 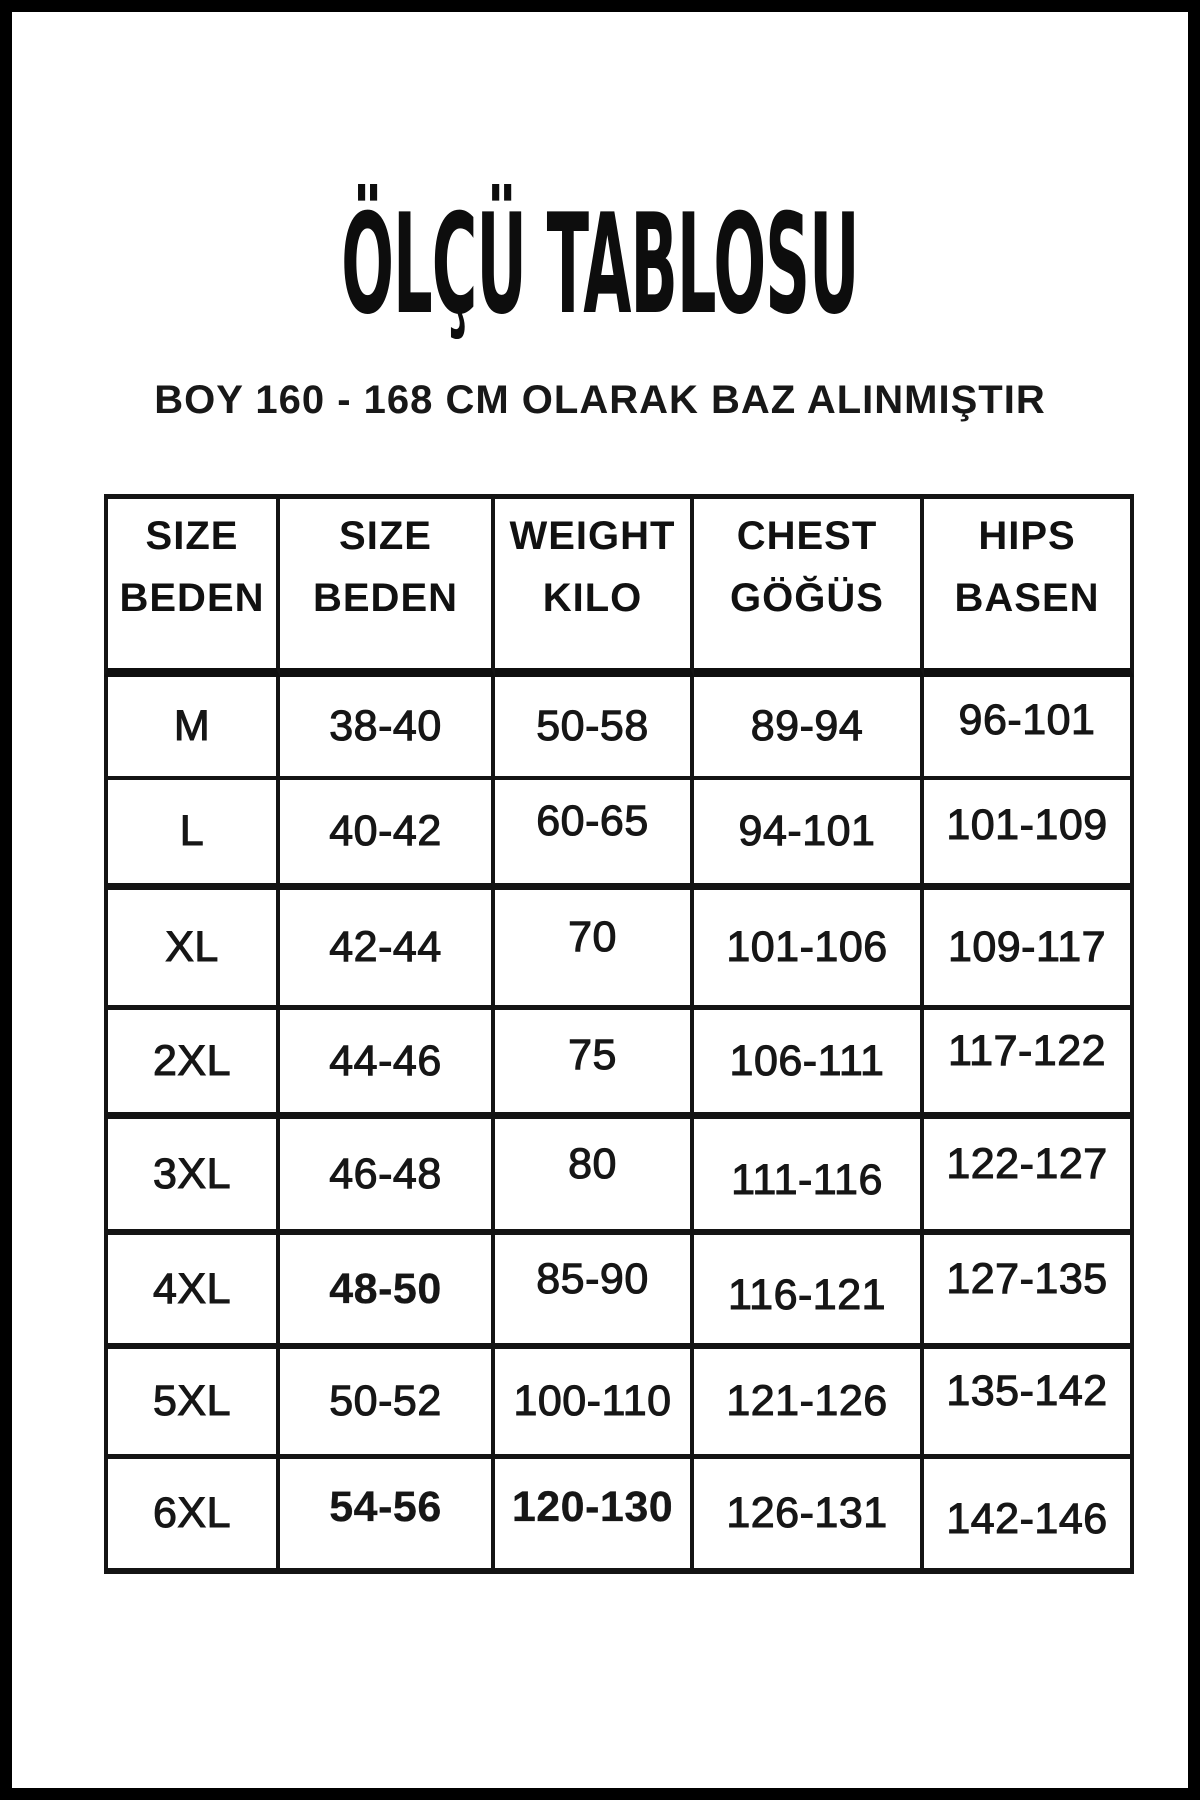 What do you see at coordinates (594, 1064) in the screenshot?
I see `table-cell: 75` at bounding box center [594, 1064].